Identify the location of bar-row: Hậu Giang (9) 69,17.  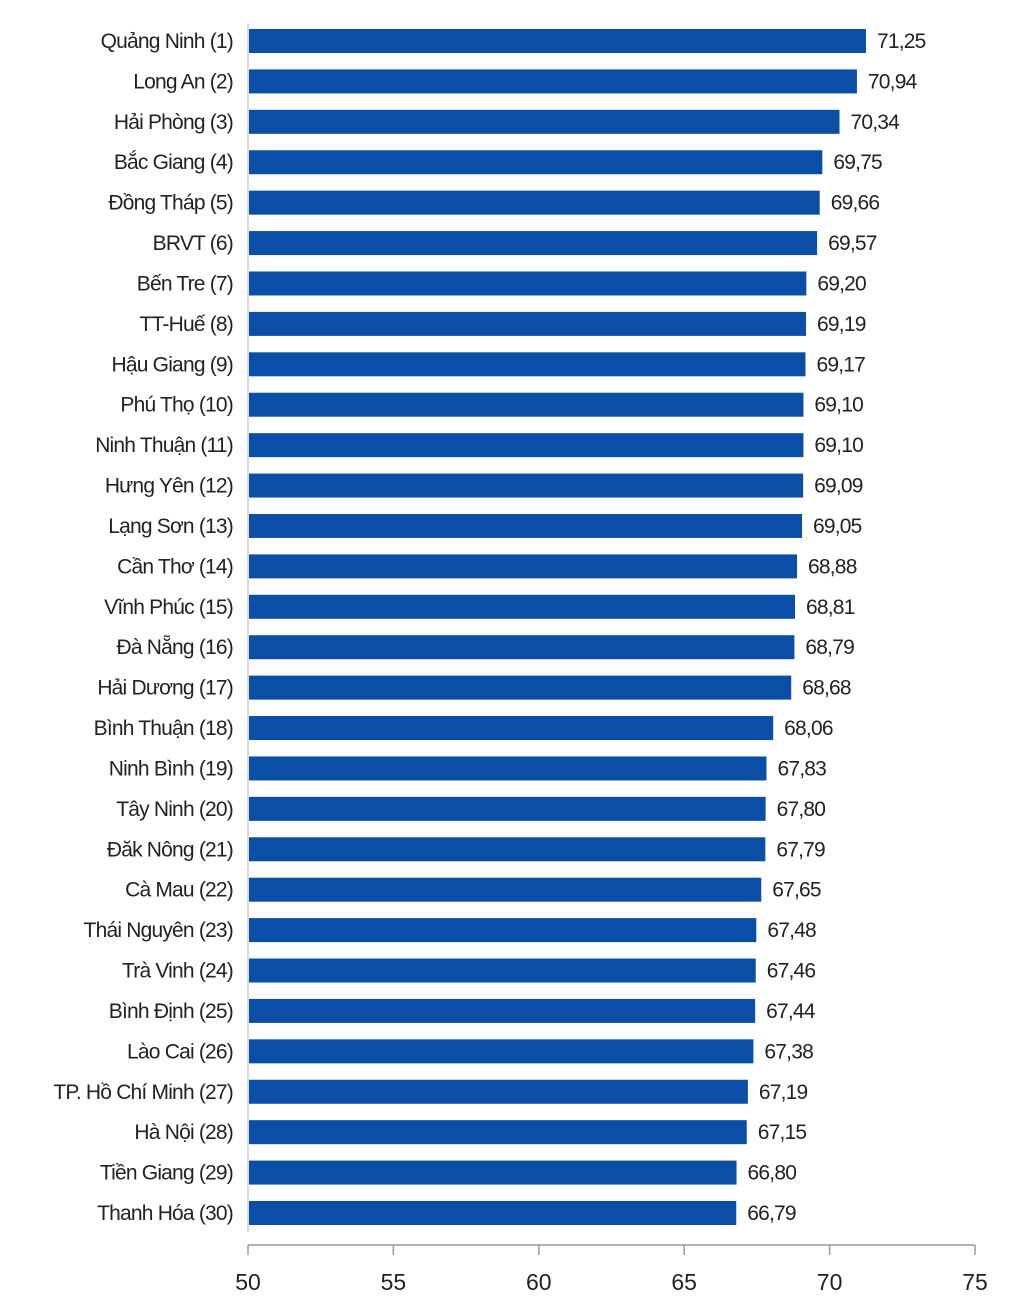
(489, 364).